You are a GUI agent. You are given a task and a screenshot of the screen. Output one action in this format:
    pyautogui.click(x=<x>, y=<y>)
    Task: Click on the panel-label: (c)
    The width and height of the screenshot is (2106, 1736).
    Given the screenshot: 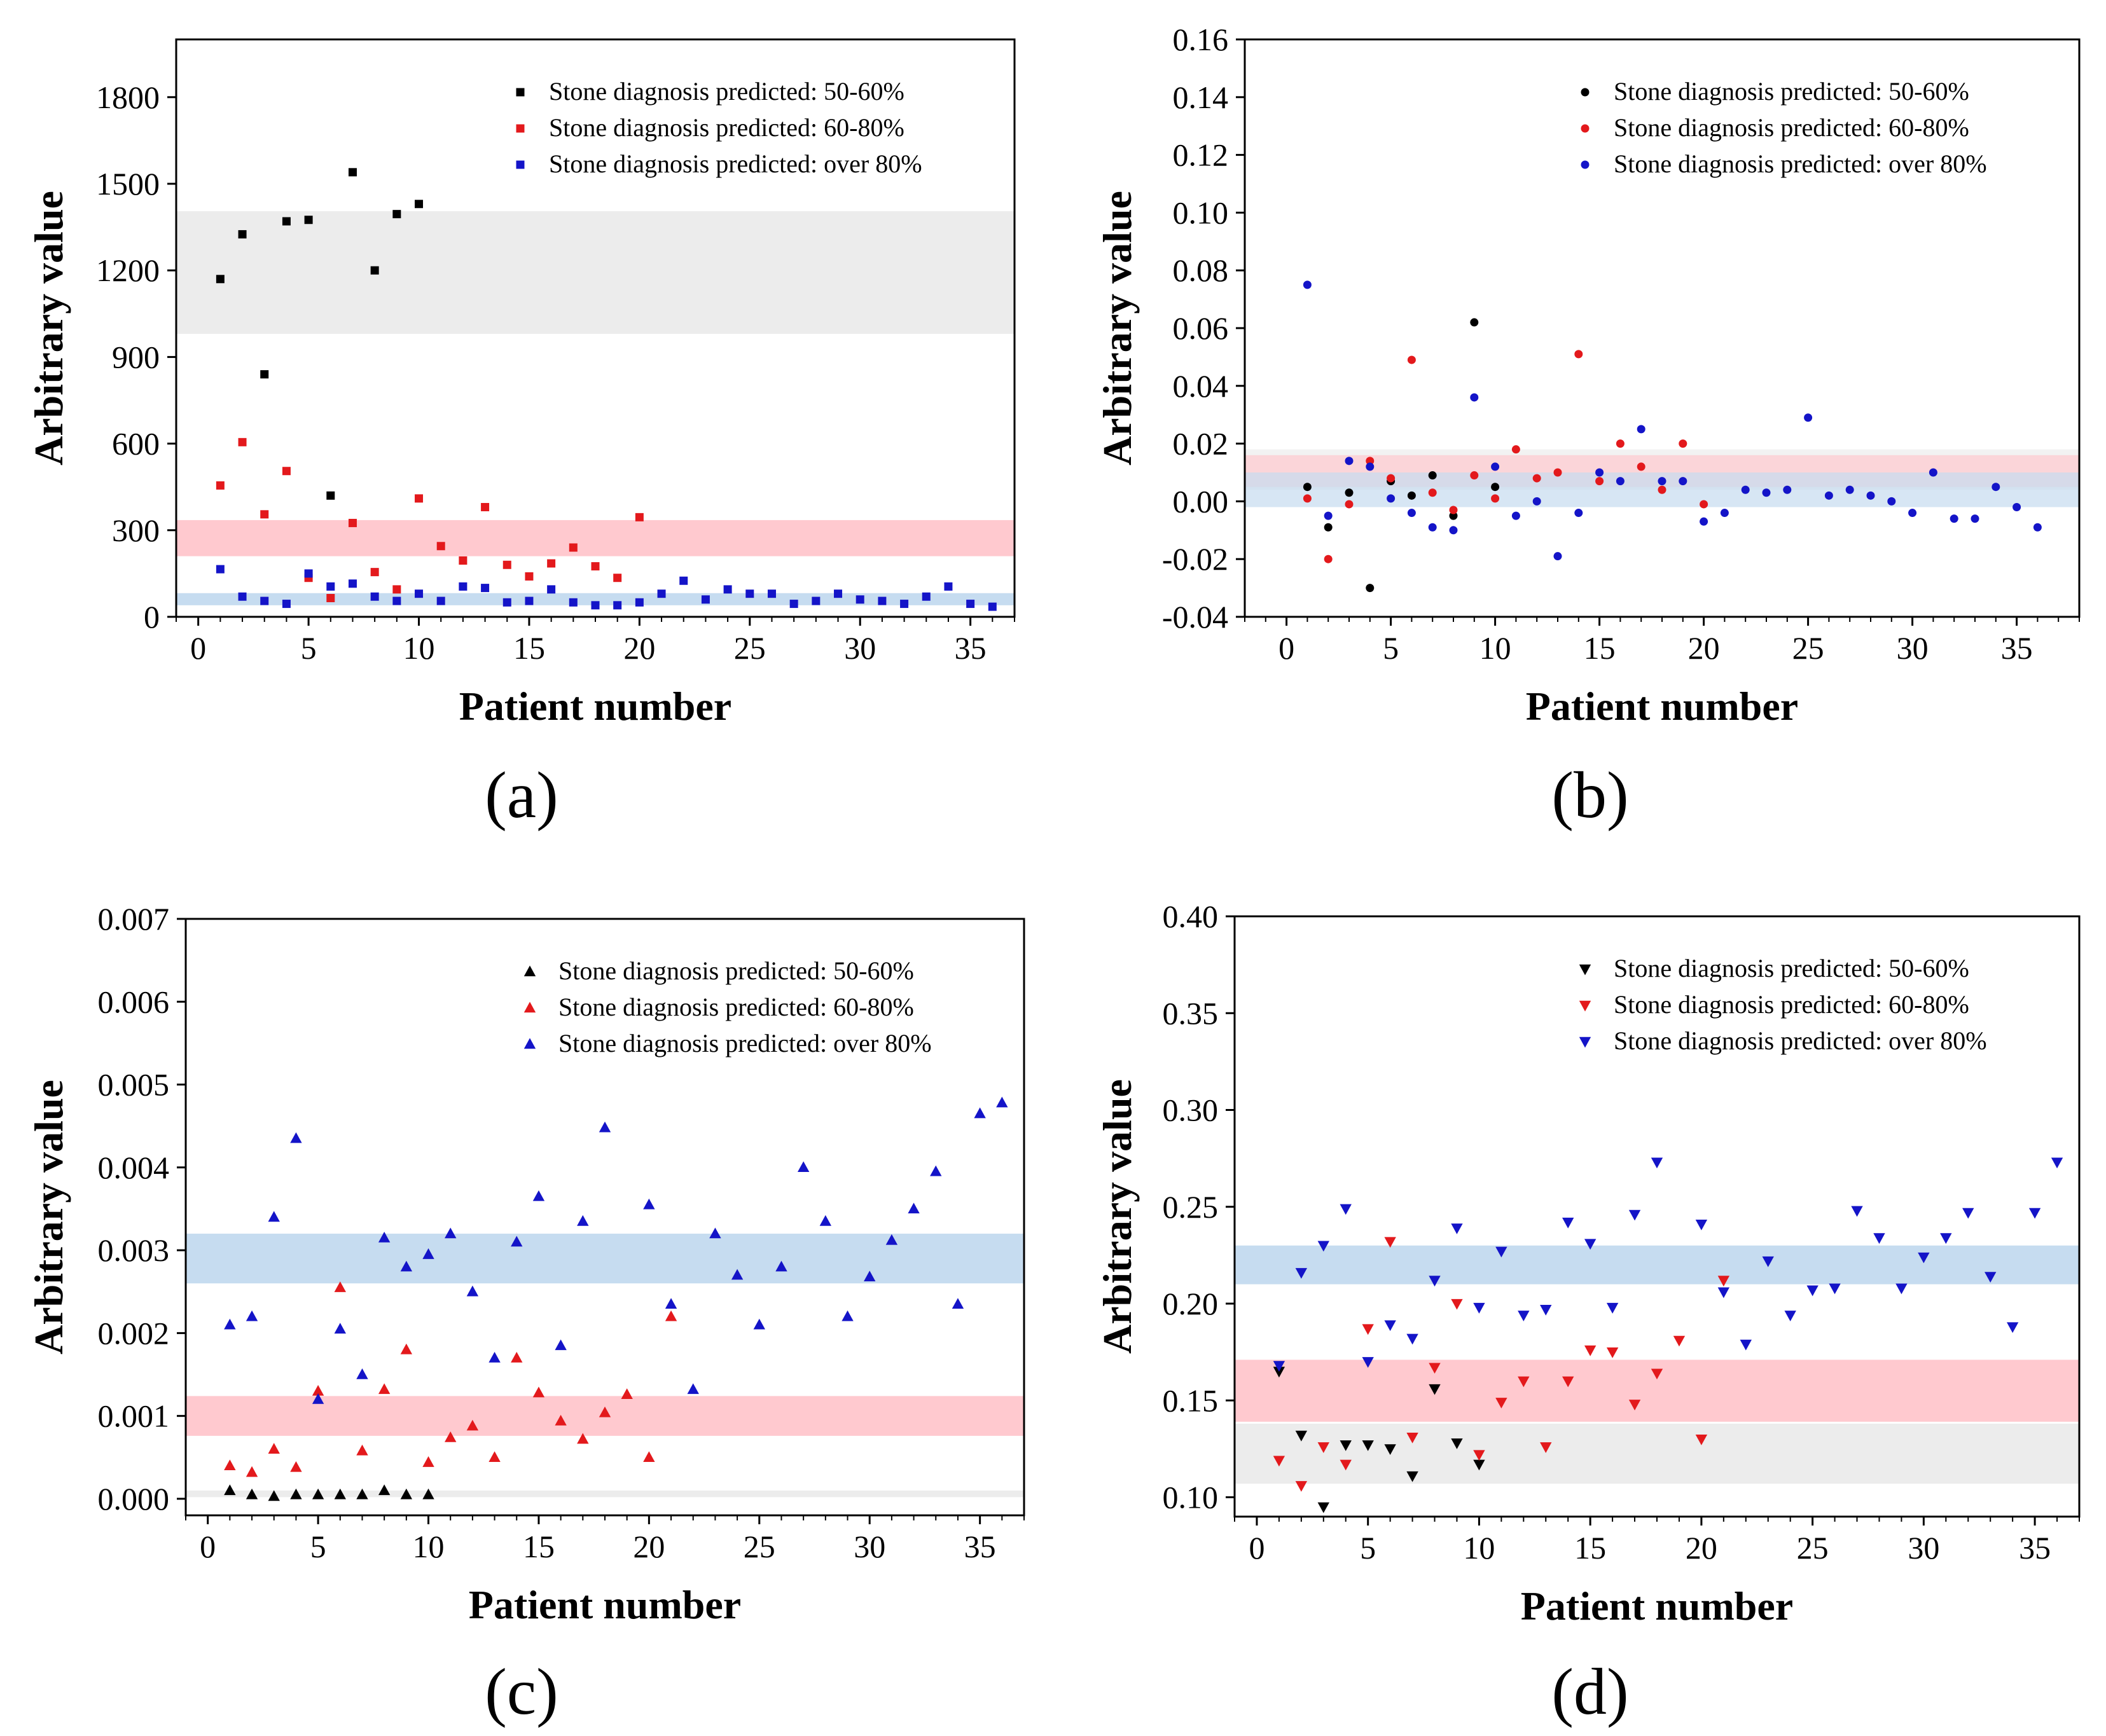 What is the action you would take?
    pyautogui.click(x=521, y=1691)
    